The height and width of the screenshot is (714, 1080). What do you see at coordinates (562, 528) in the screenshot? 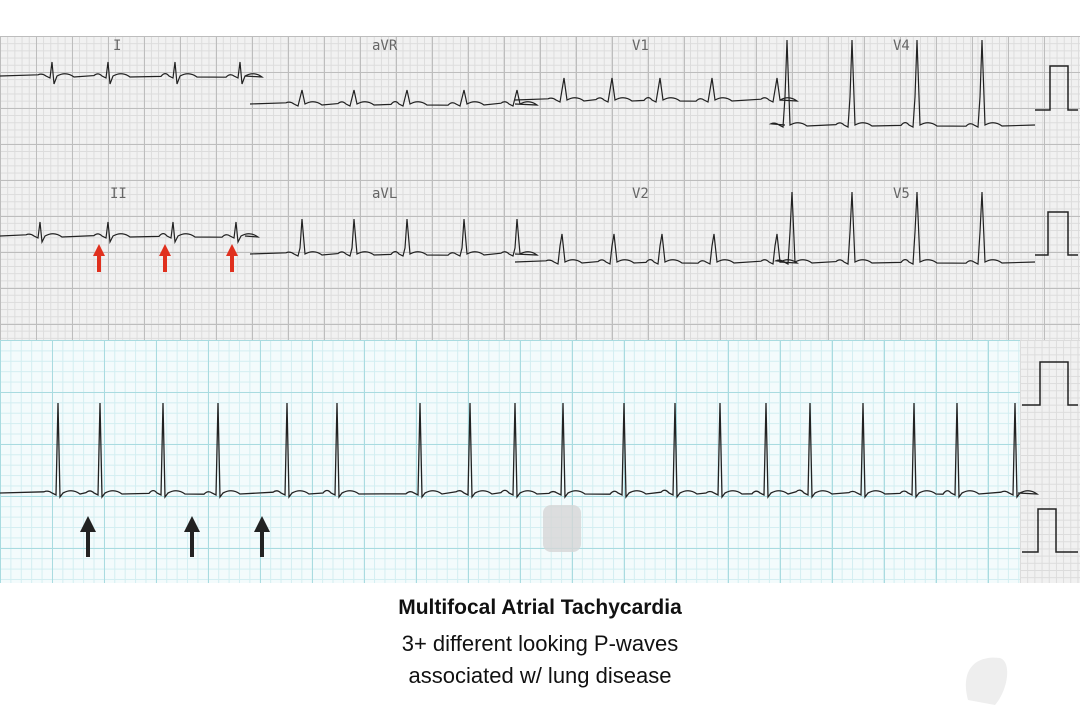
I see `overlay-button` at bounding box center [562, 528].